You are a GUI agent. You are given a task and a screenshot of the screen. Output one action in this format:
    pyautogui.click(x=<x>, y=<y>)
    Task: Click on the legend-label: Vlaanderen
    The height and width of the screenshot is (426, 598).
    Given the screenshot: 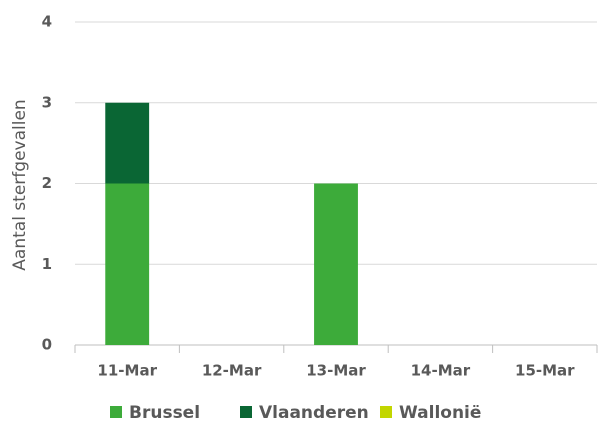 What is the action you would take?
    pyautogui.click(x=314, y=413)
    